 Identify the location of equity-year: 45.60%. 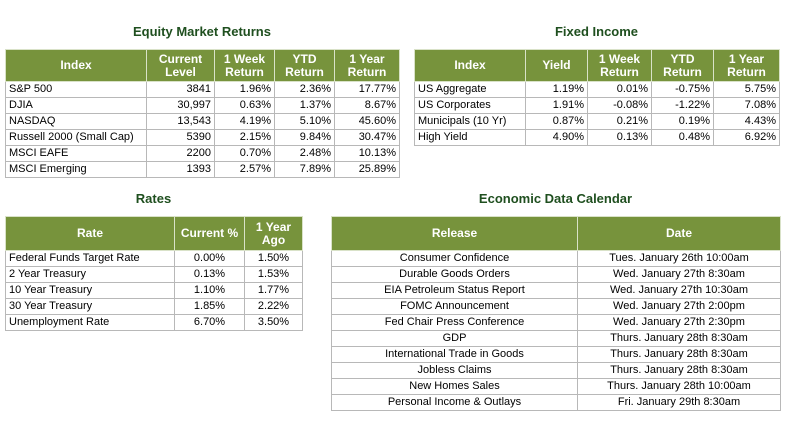
(367, 121).